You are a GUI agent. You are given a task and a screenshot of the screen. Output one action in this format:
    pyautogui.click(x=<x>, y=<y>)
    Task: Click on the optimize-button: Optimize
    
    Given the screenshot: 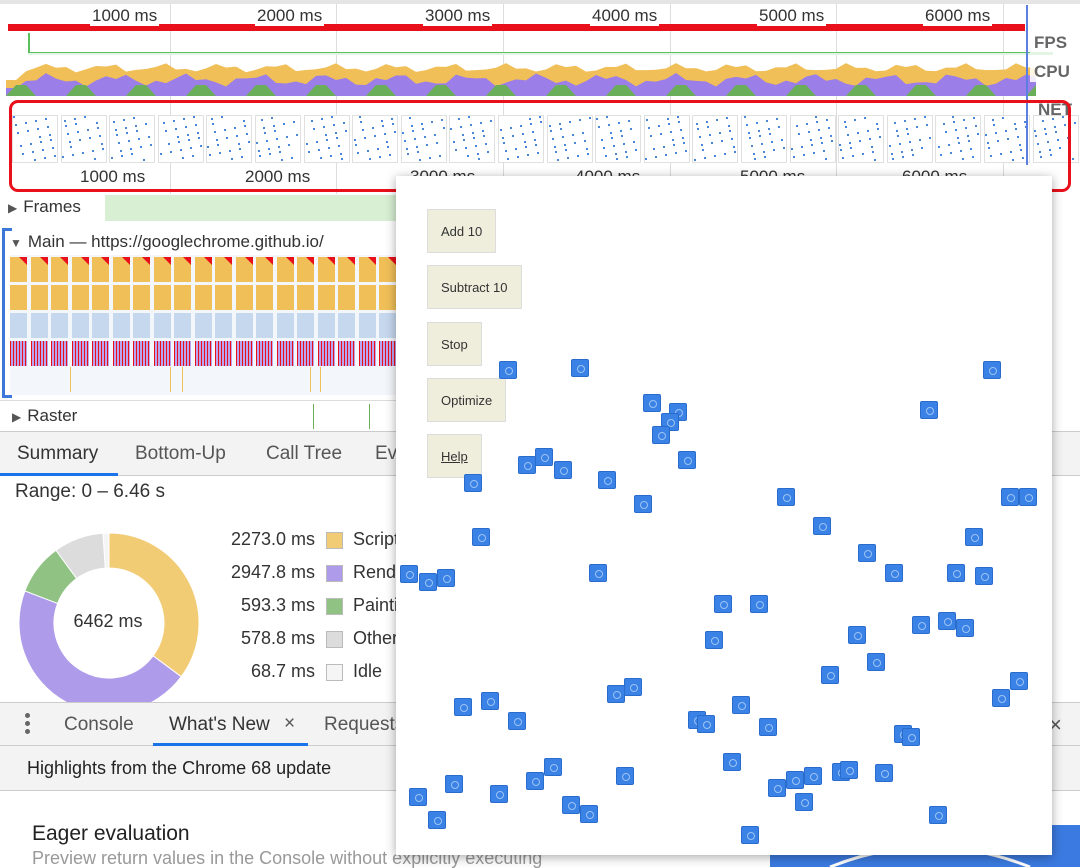 What is the action you would take?
    pyautogui.click(x=467, y=400)
    